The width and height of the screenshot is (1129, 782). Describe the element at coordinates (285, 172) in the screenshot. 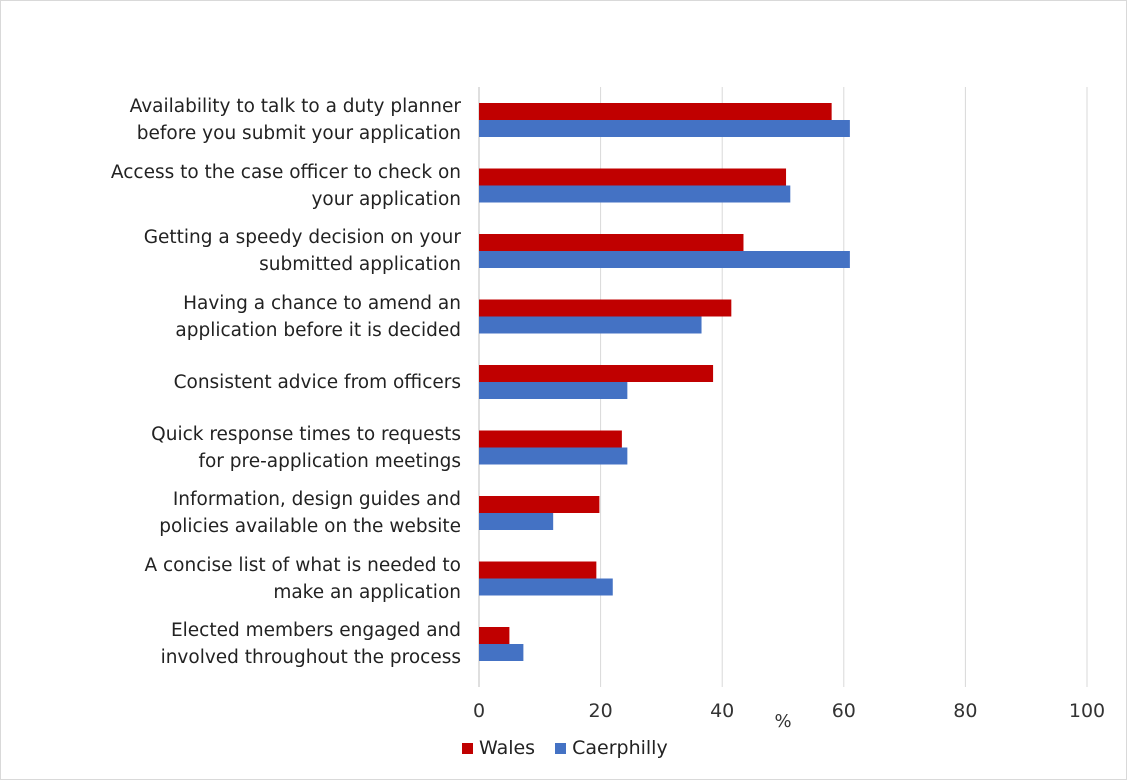

I see `category-label-line: Access to the case officer to check on` at that location.